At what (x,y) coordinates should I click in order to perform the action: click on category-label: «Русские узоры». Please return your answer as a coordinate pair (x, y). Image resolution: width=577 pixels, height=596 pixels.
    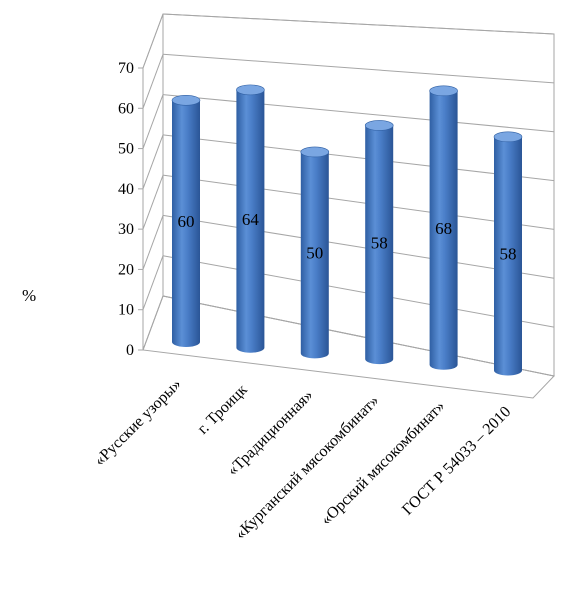
    Looking at the image, I should click on (138, 423).